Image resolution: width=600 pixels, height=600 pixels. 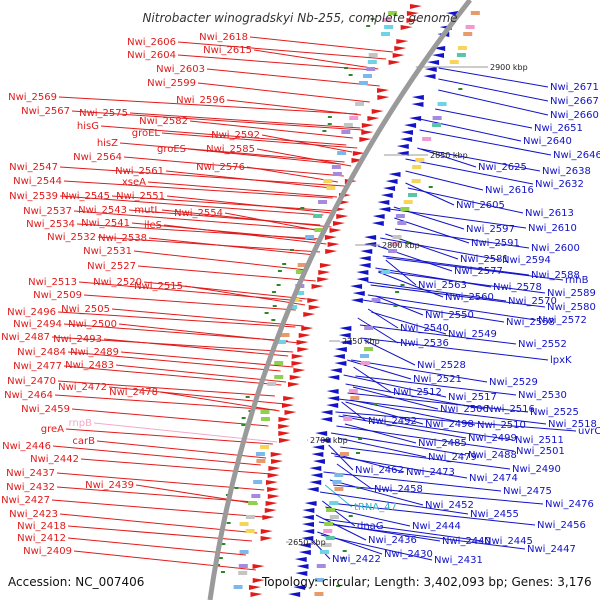 I want to click on gene-label: Nwi_2600, so click(x=555, y=248).